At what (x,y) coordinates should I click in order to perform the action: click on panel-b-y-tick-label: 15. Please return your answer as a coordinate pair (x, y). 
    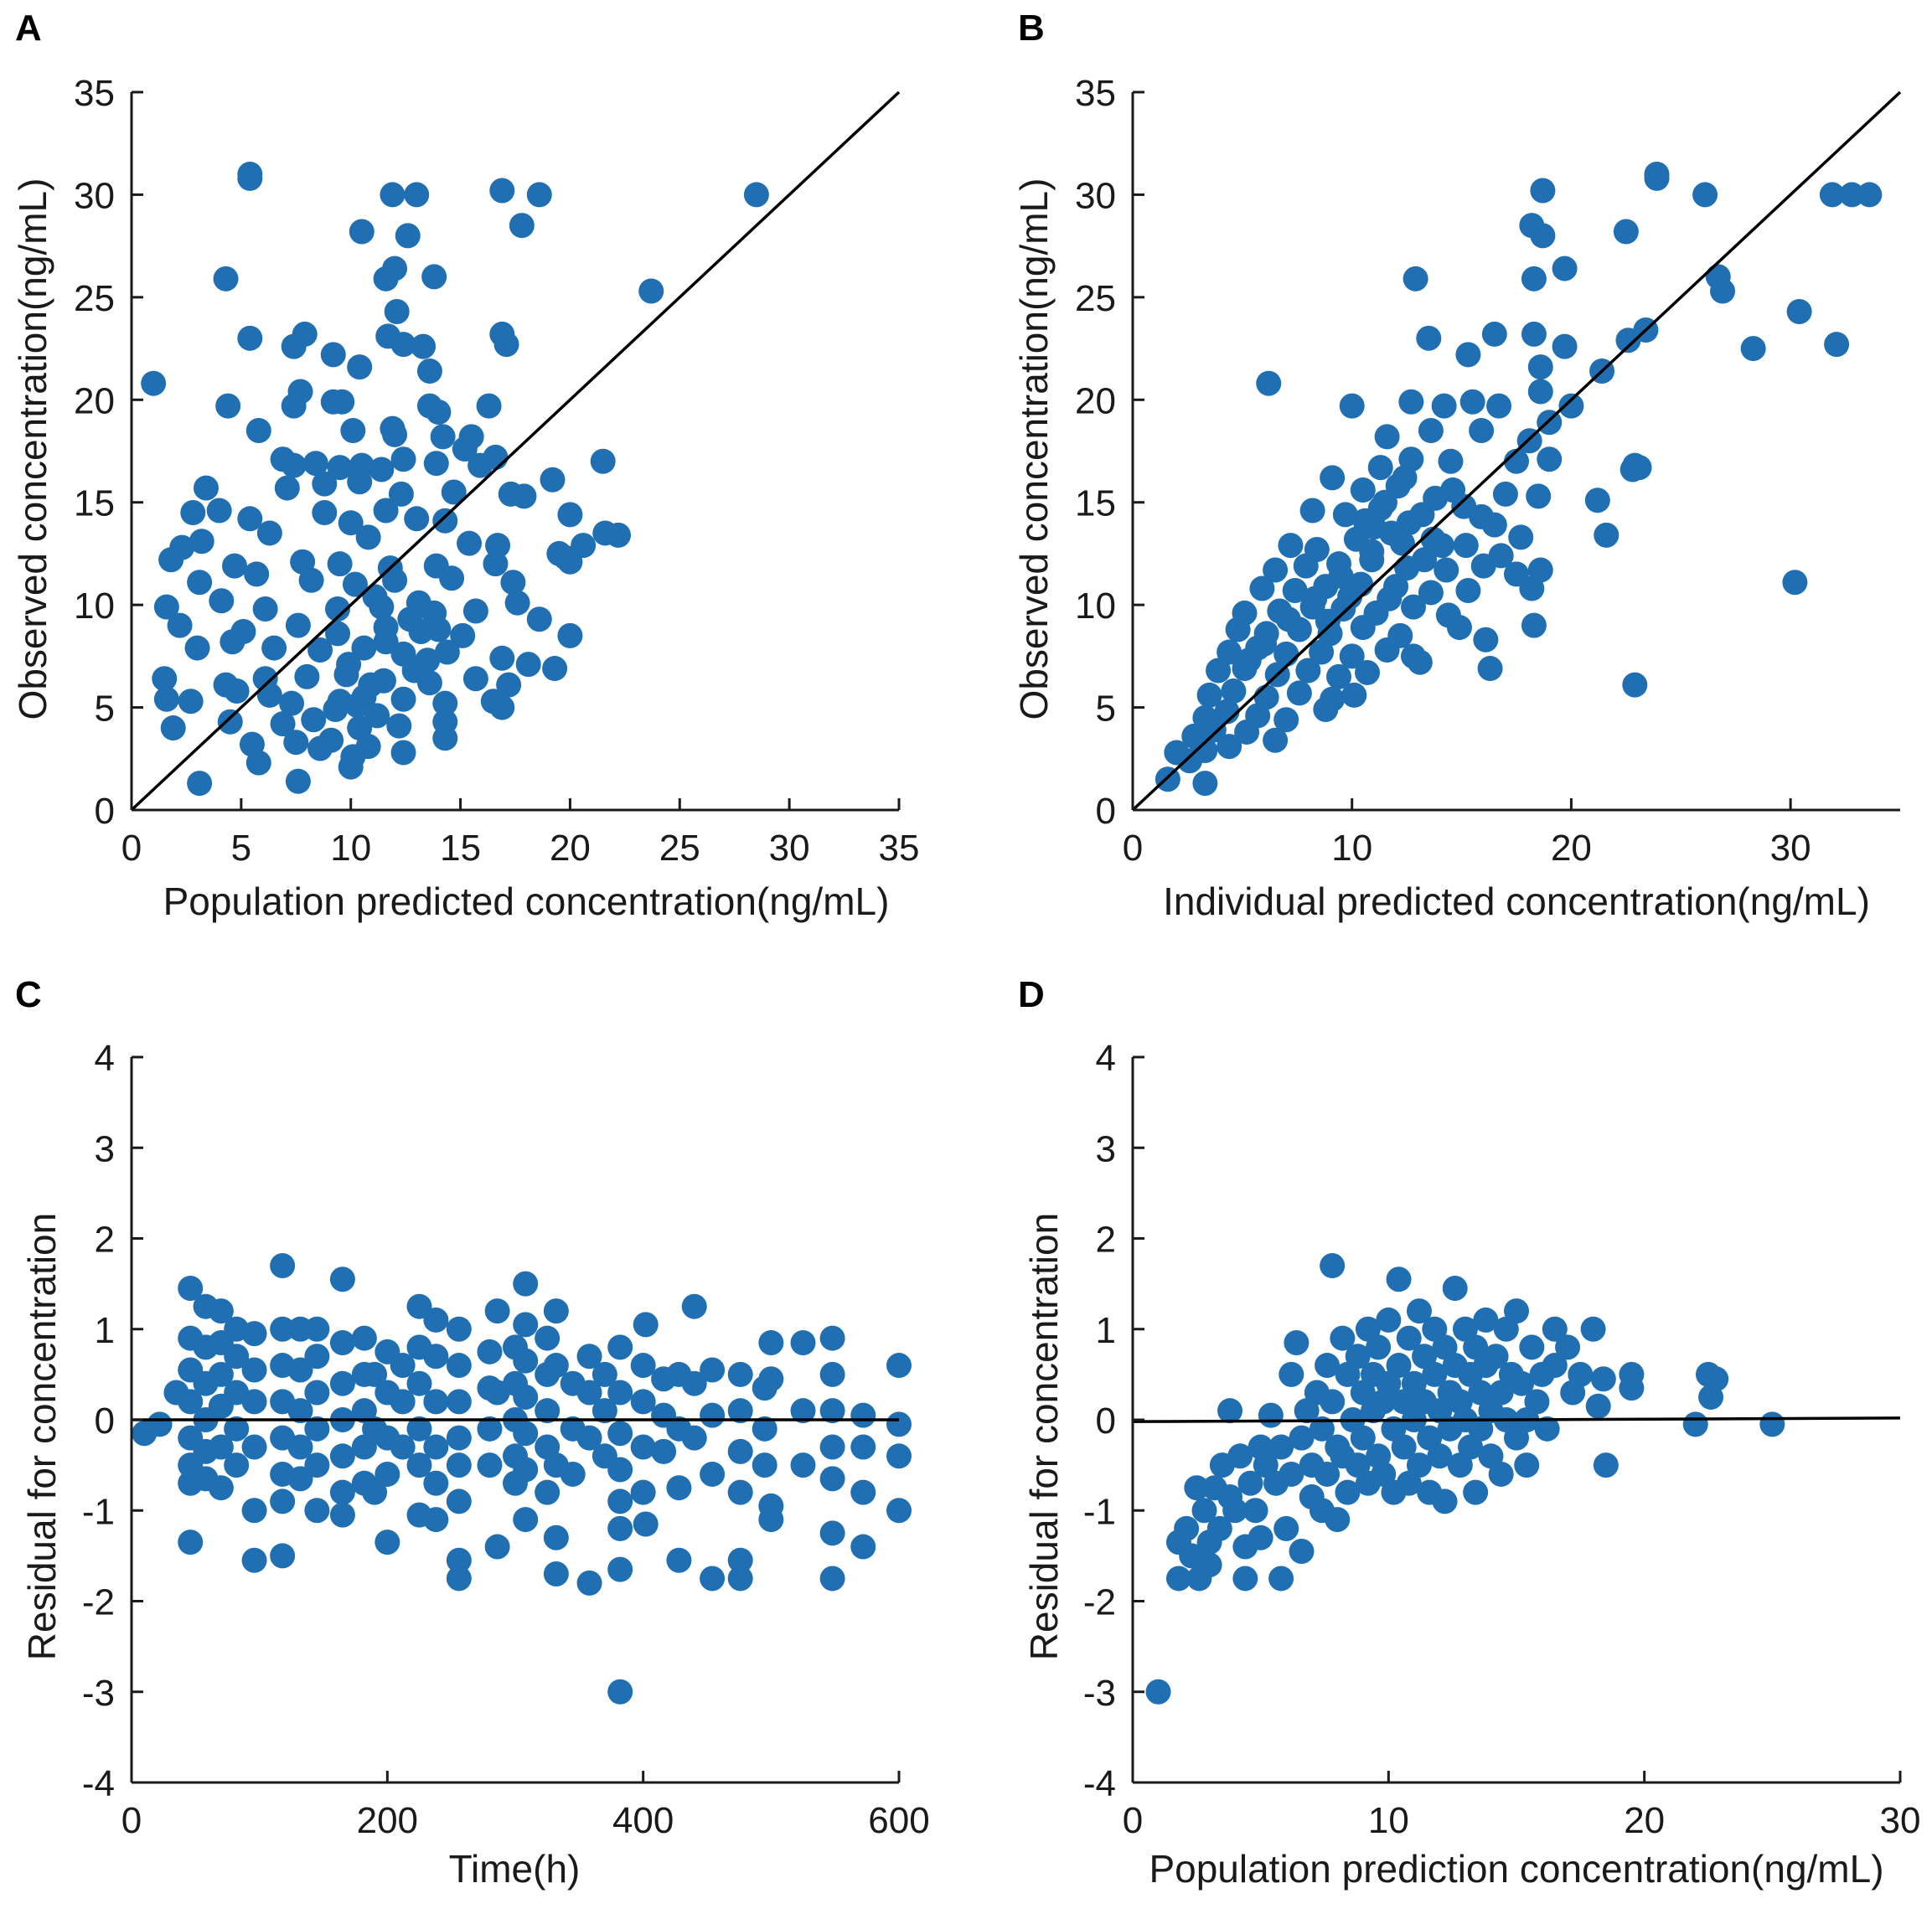
    Looking at the image, I should click on (1095, 503).